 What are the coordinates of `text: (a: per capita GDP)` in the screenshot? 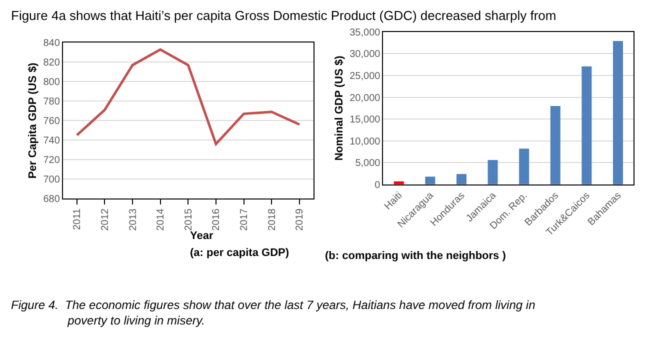 It's located at (240, 253).